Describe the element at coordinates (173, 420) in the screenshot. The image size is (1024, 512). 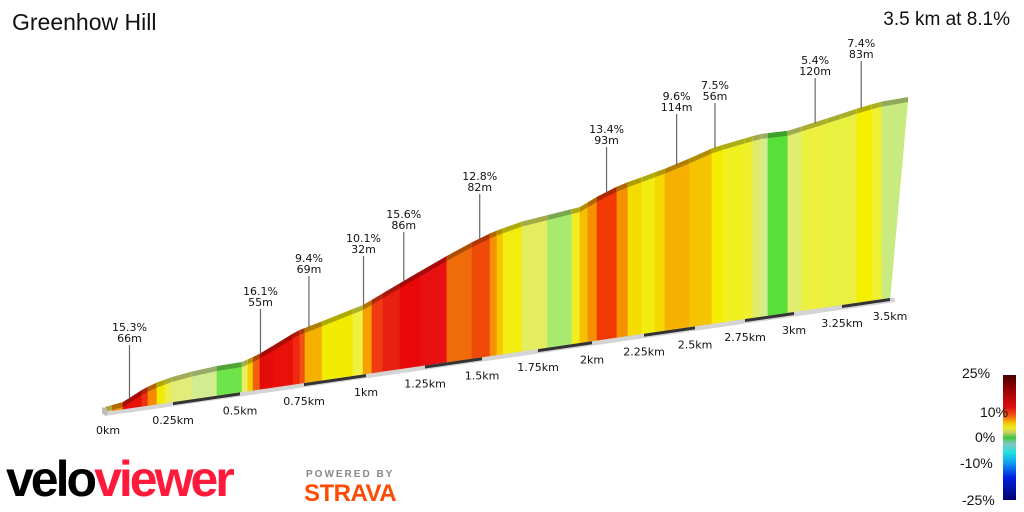
I see `x-tick-label: 0.25km` at that location.